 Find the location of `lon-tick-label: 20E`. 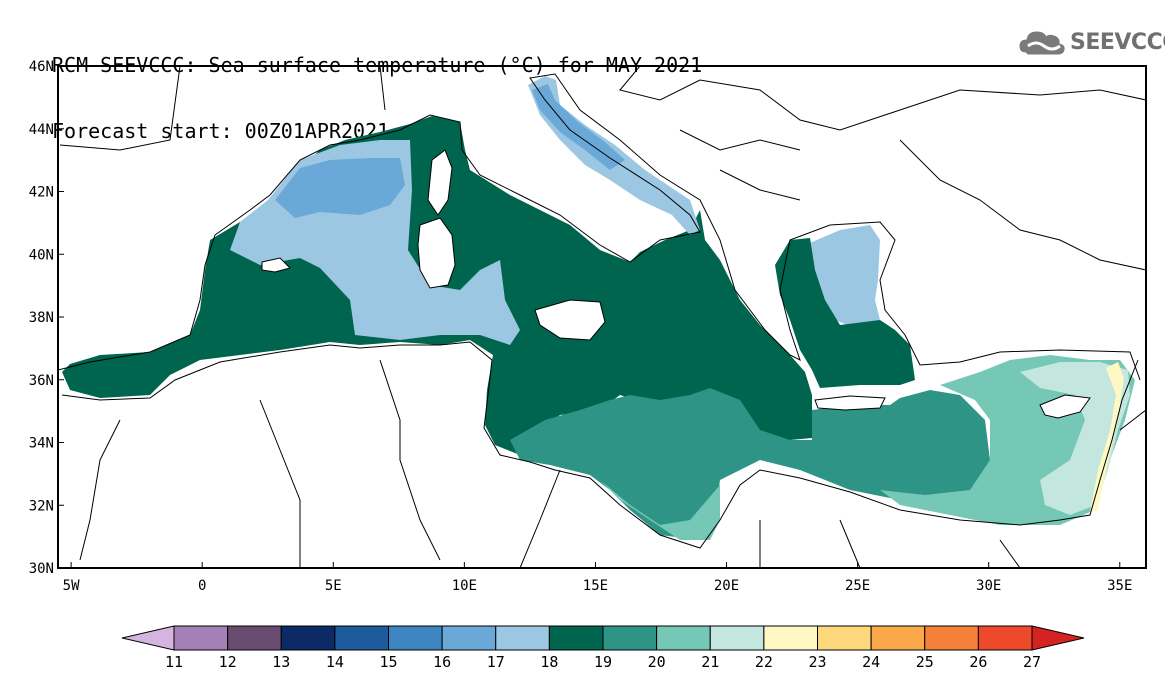

lon-tick-label: 20E is located at coordinates (726, 586).